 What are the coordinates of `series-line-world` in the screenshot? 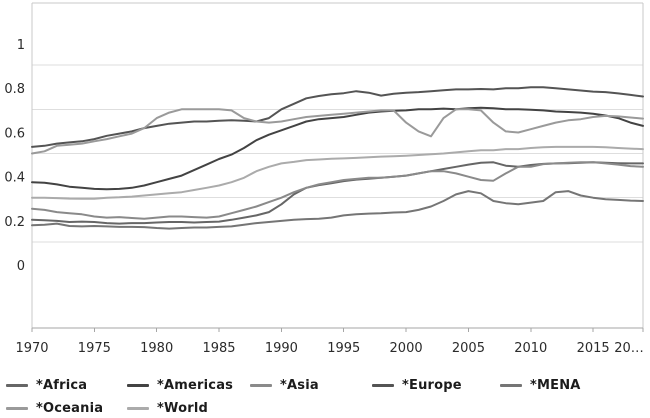 It's located at (337, 172).